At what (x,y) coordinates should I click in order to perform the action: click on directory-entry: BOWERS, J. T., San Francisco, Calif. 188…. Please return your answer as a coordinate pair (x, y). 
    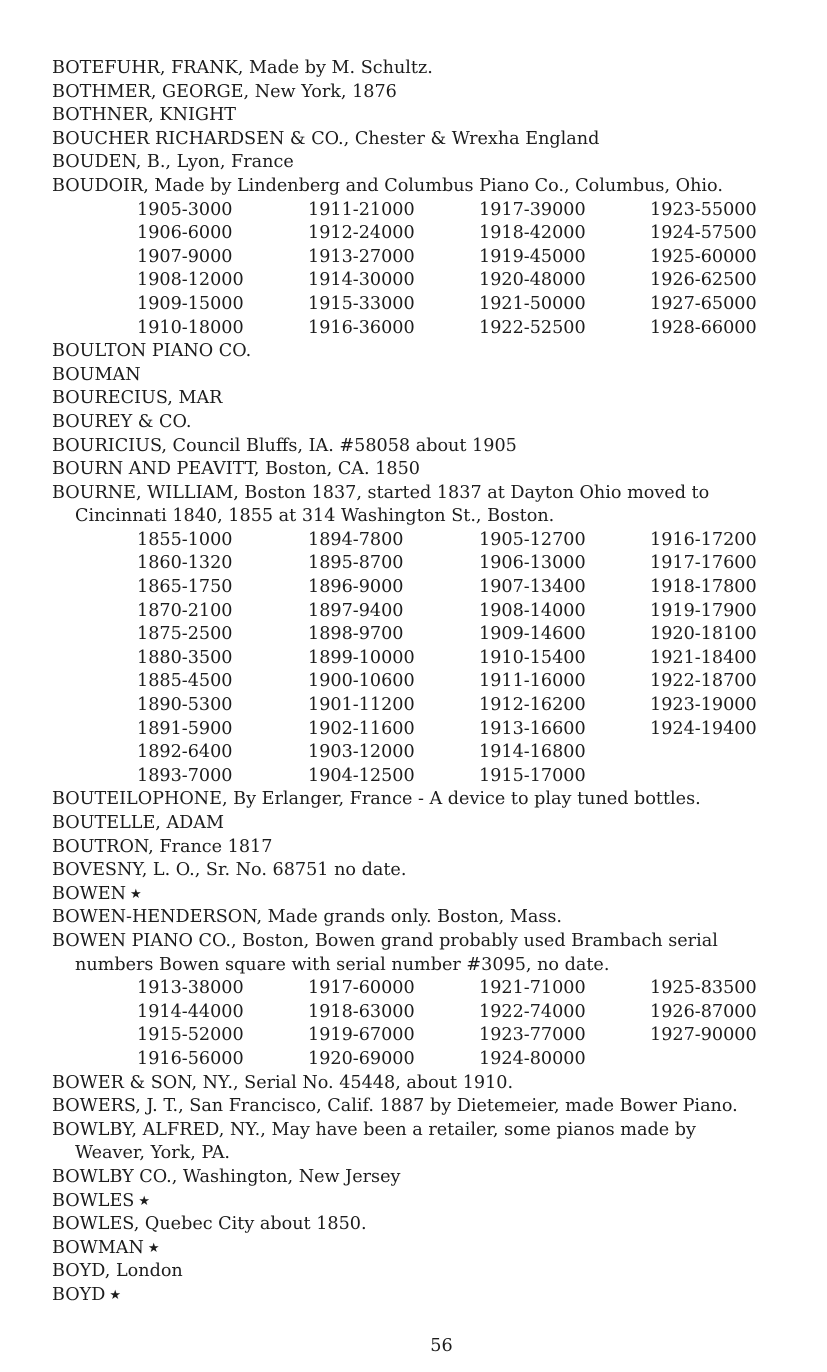
    Looking at the image, I should click on (437, 1107).